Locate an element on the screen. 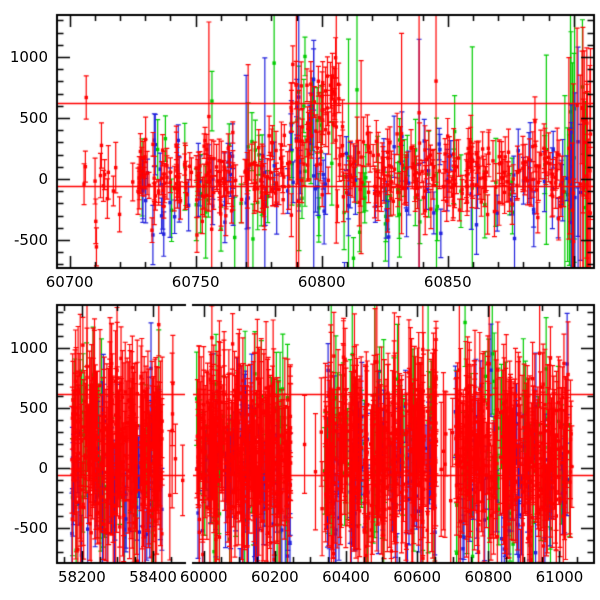 The width and height of the screenshot is (600, 600). x-tick-label: 60200 is located at coordinates (274, 577).